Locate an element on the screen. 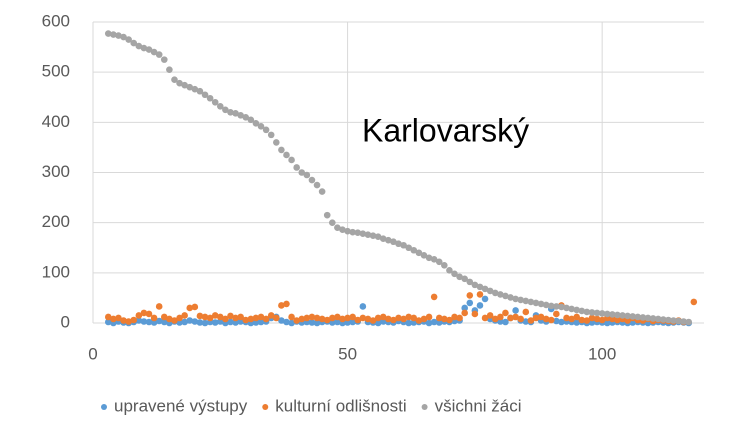  y-tick-label: 300 is located at coordinates (56, 171).